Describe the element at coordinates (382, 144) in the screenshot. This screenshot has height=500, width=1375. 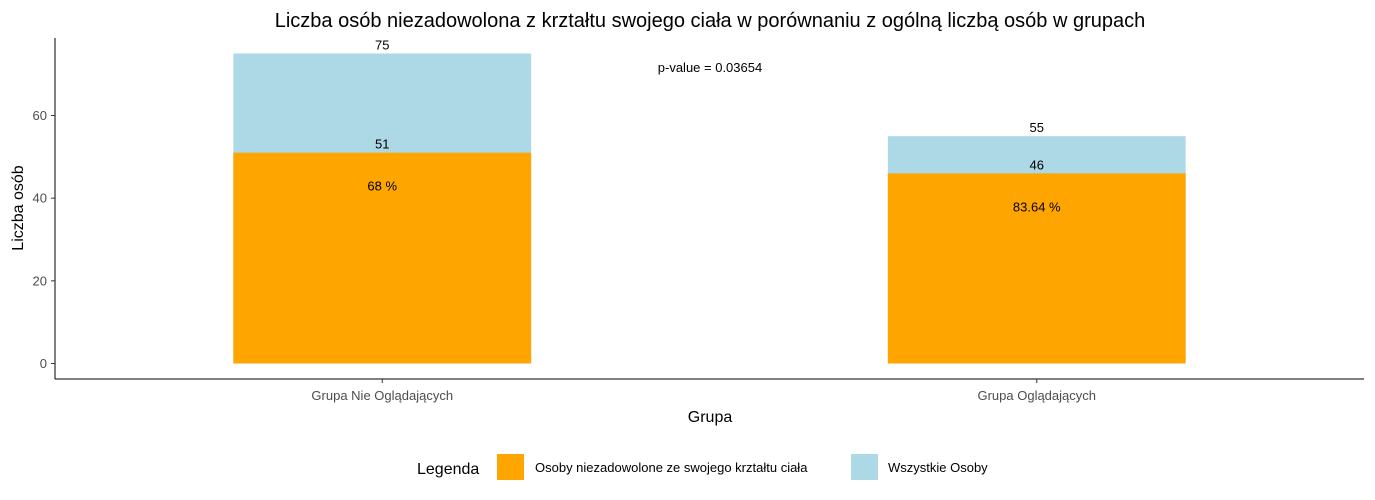
I see `data-label-dissatisfied-1: 51` at that location.